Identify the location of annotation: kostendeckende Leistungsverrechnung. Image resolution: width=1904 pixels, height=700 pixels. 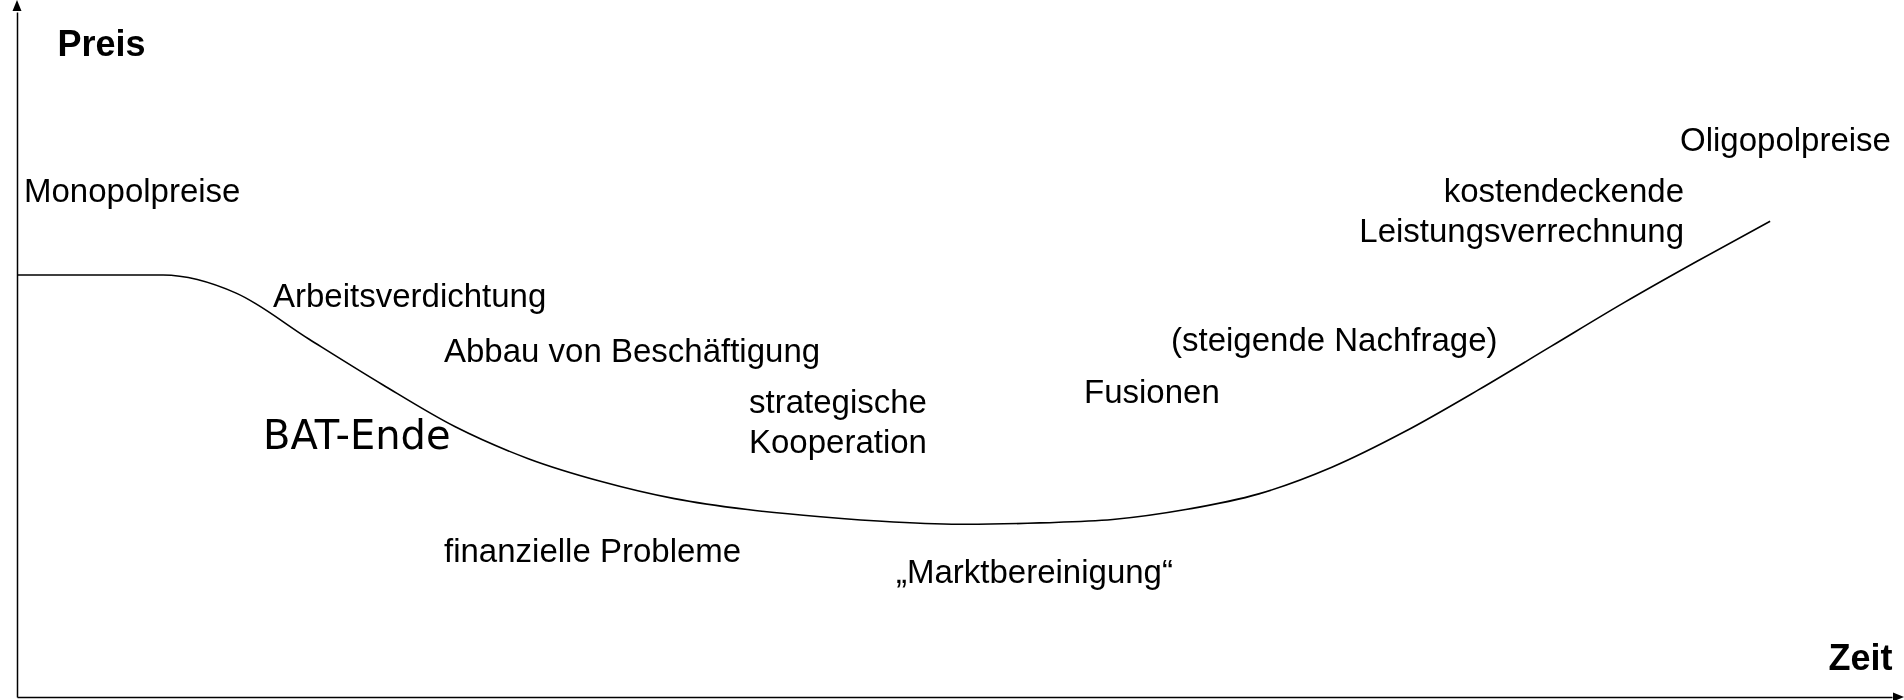
(1521, 210).